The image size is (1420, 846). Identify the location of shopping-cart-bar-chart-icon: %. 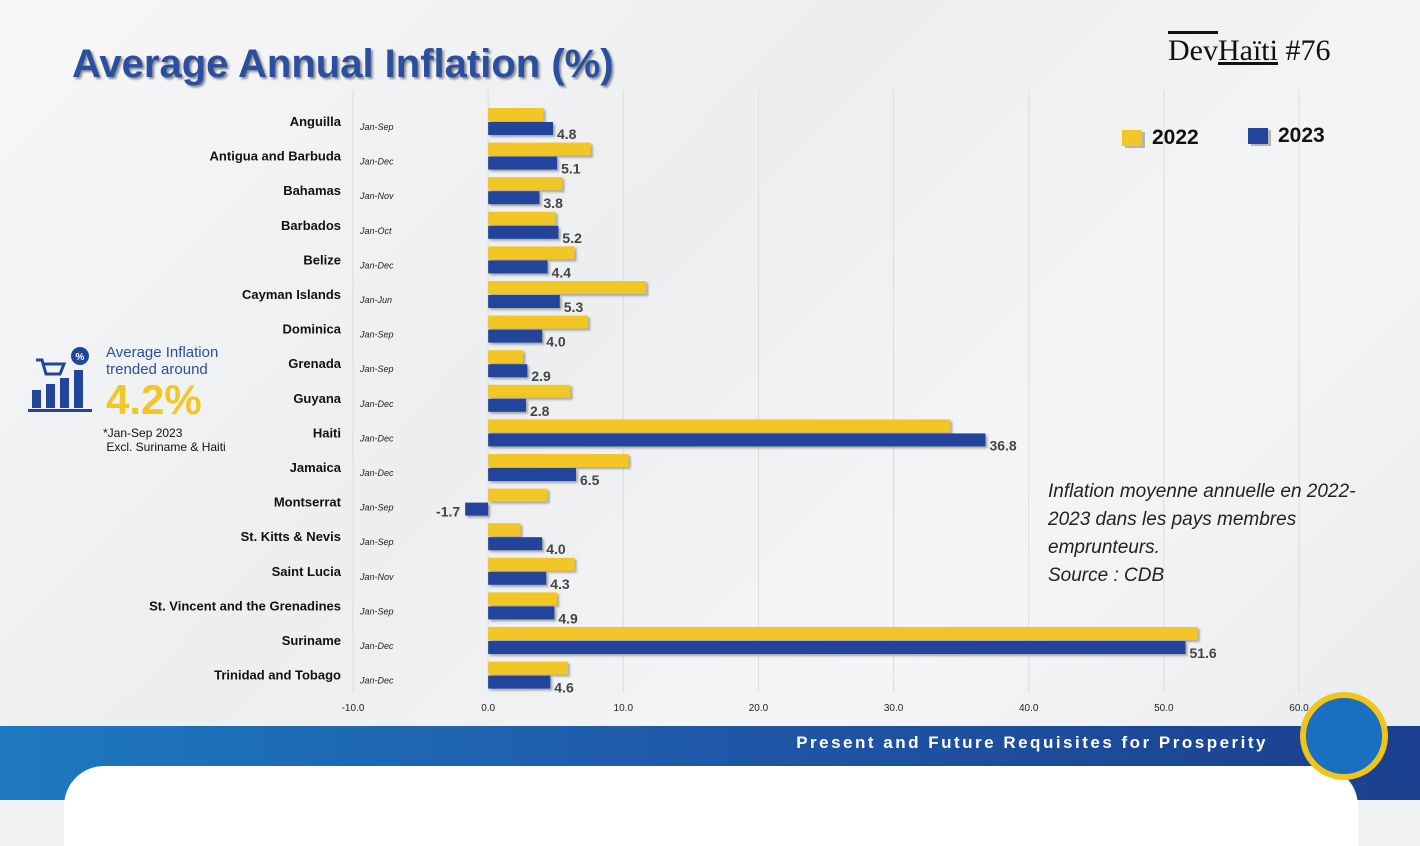
(60, 379).